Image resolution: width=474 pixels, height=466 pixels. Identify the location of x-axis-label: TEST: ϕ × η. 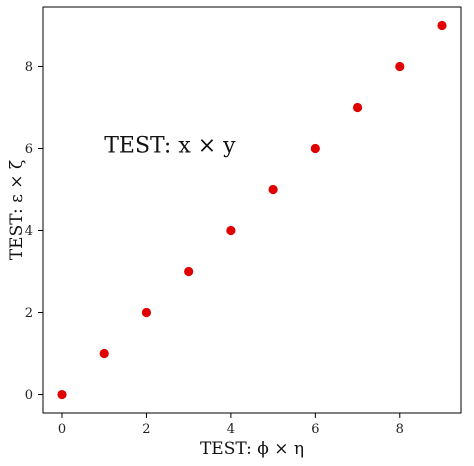
(252, 449).